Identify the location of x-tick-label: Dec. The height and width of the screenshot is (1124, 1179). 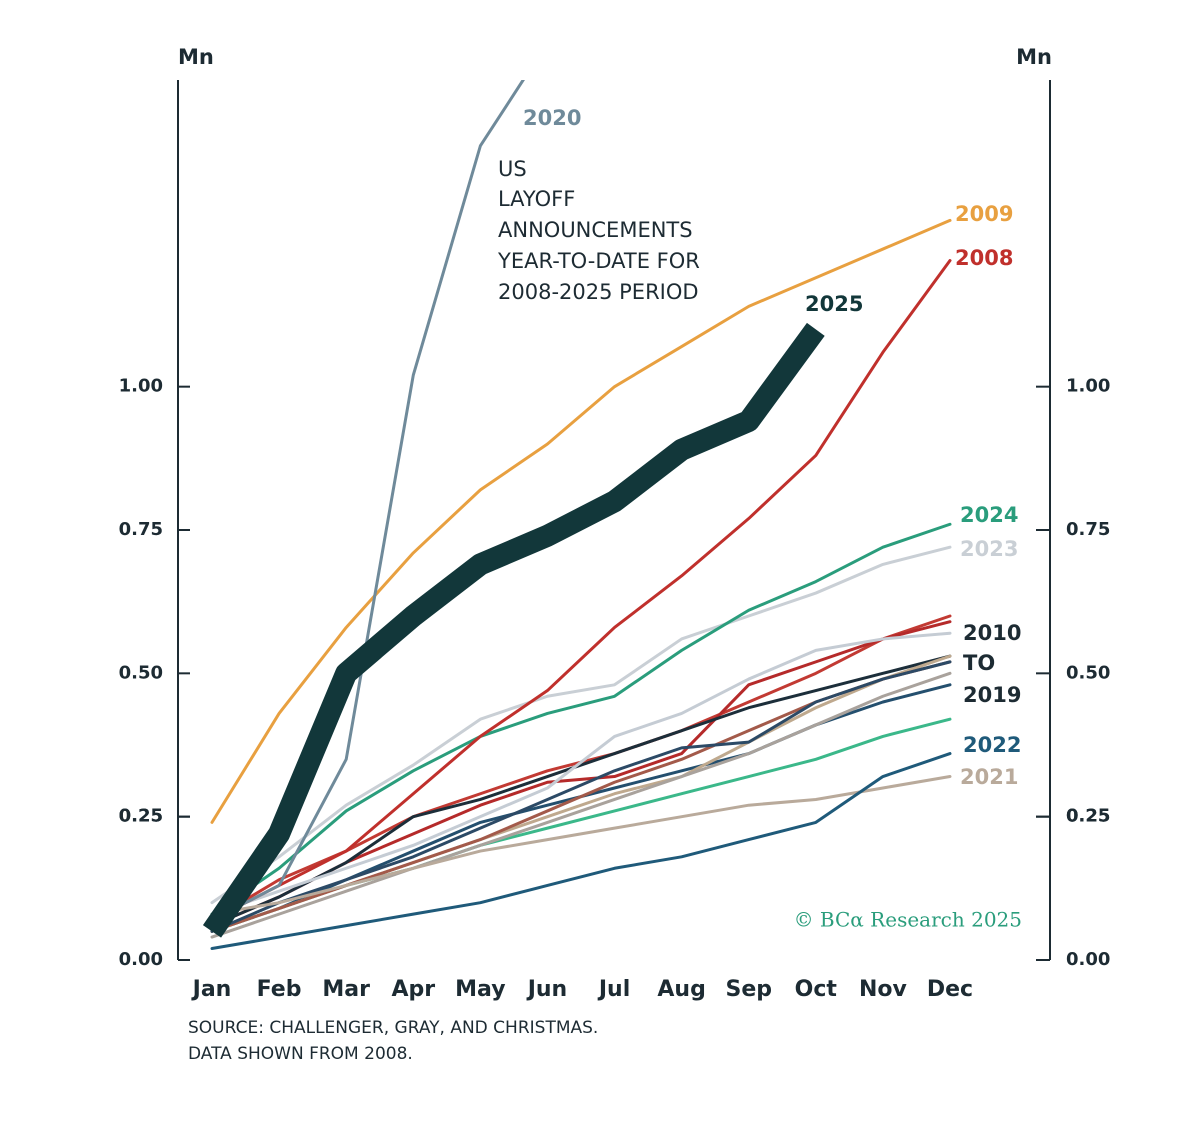
(950, 989).